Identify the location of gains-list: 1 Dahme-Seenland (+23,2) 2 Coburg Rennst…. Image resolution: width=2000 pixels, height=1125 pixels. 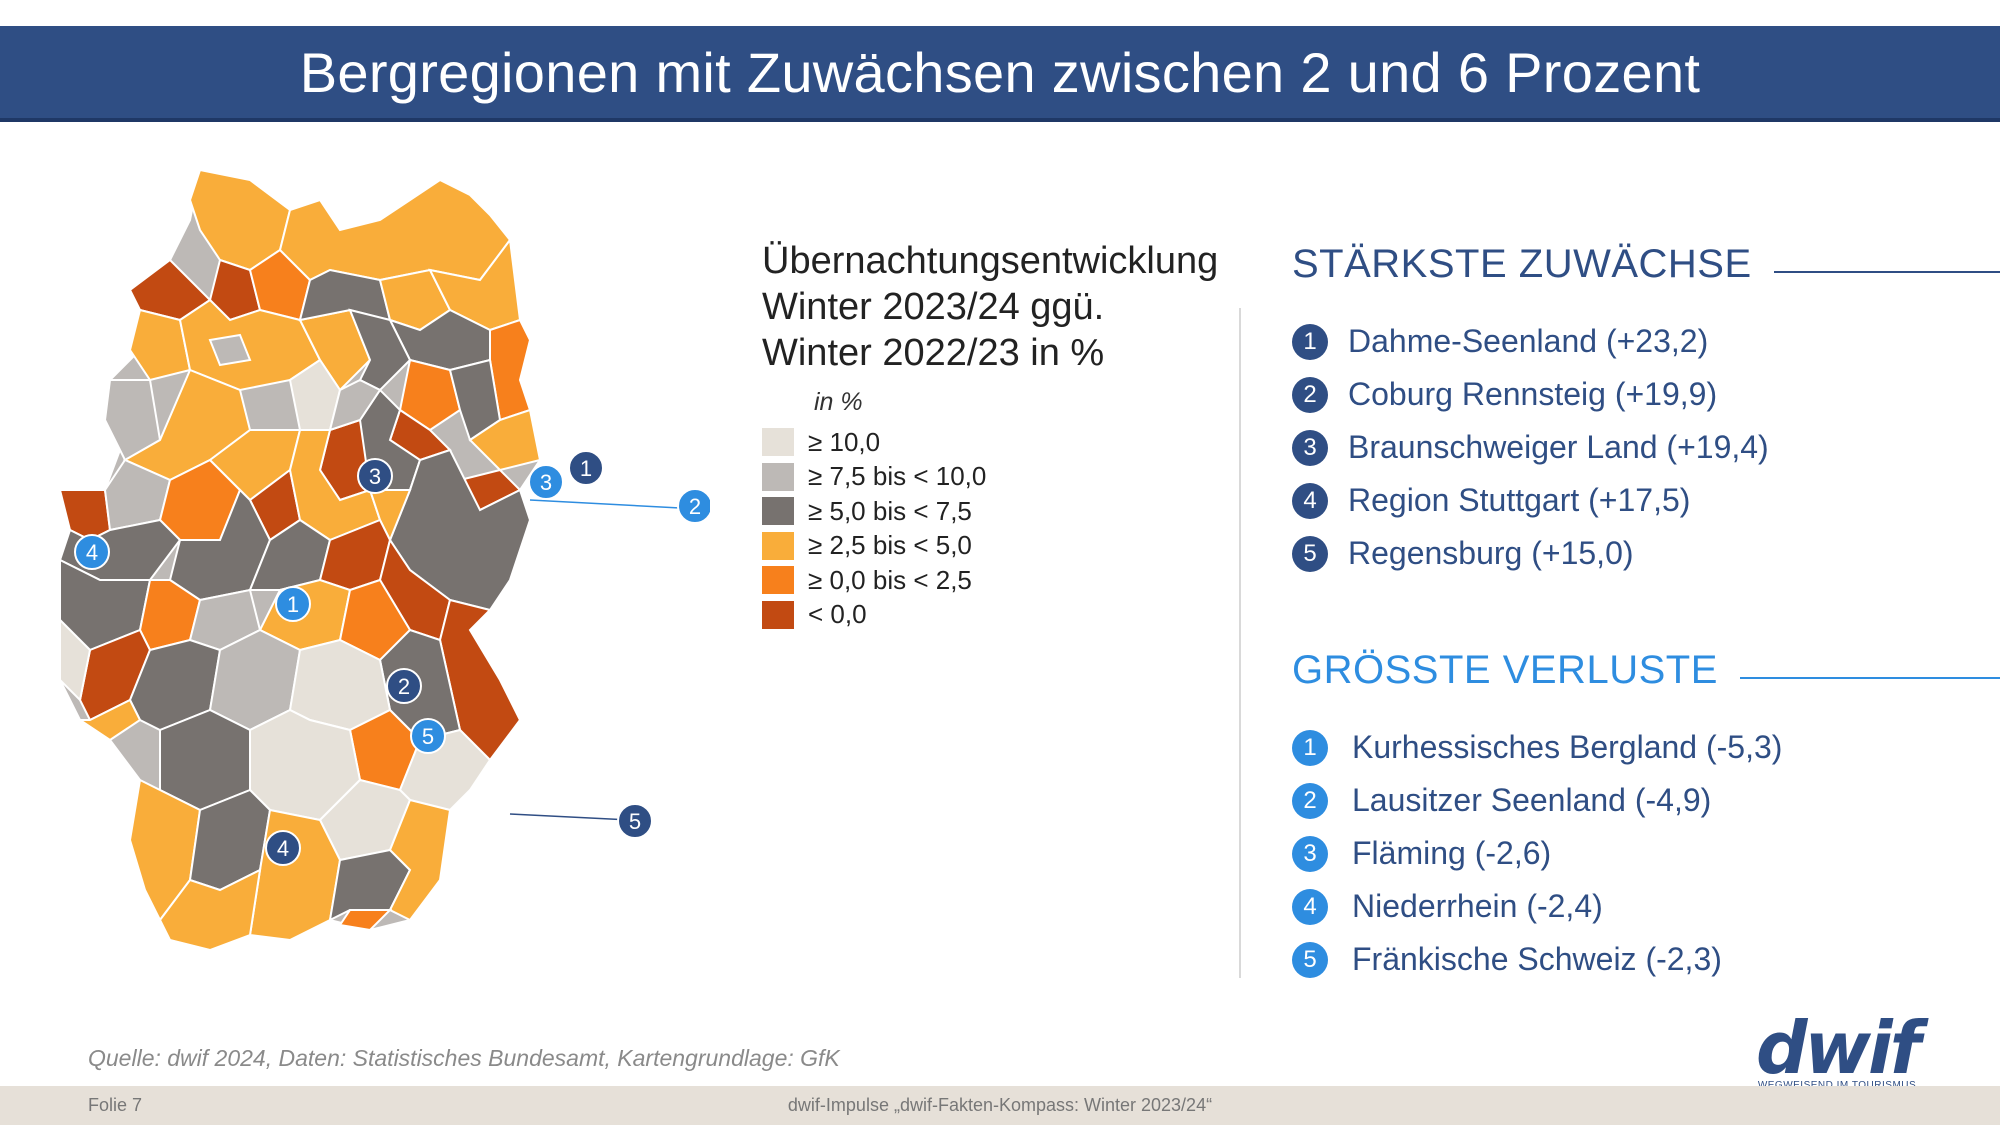
(1646, 447).